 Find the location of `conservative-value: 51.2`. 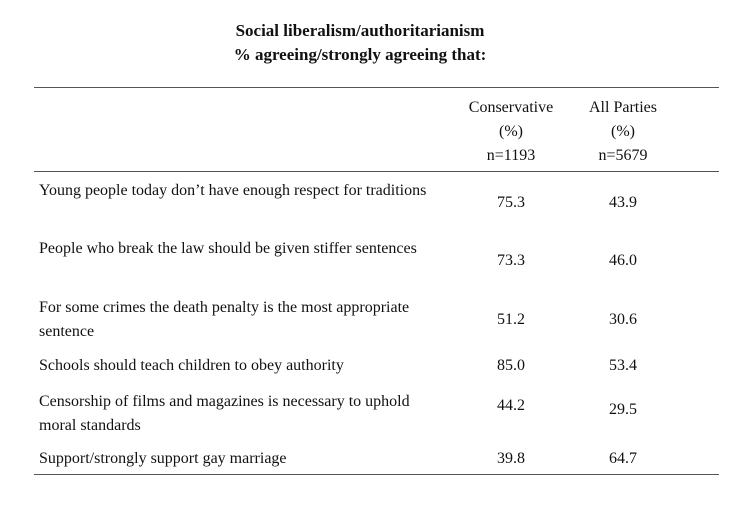

conservative-value: 51.2 is located at coordinates (511, 319).